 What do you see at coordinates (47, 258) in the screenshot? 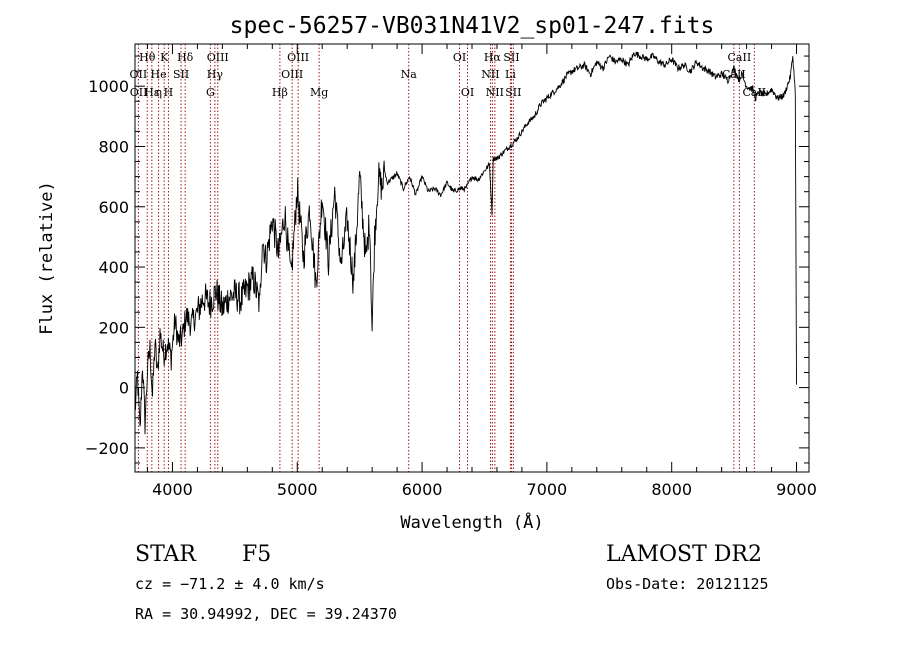
I see `y-axis-label: Flux (relative)` at bounding box center [47, 258].